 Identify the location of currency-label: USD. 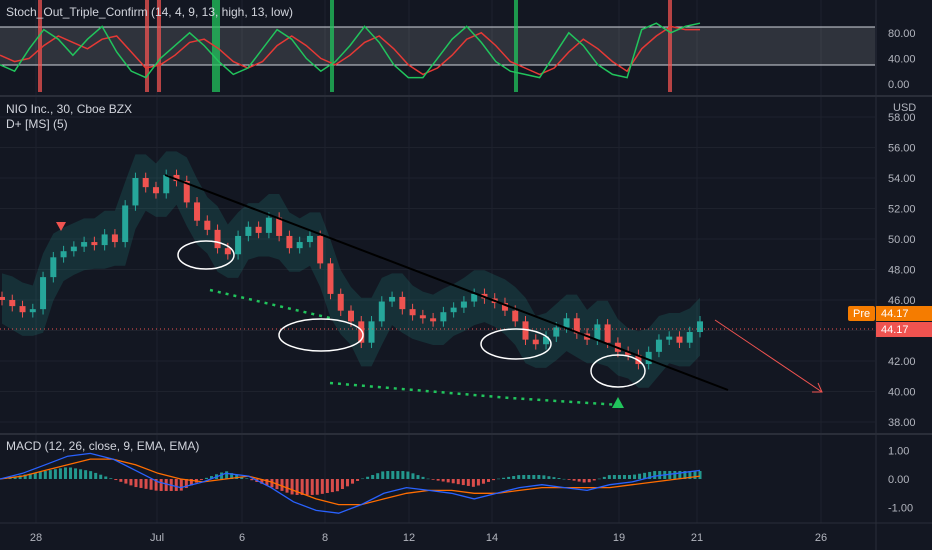
(904, 108).